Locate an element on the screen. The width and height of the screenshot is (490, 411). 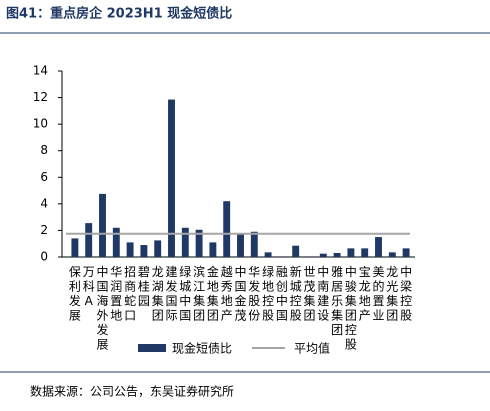
y-tick-label: 4 is located at coordinates (44, 203).